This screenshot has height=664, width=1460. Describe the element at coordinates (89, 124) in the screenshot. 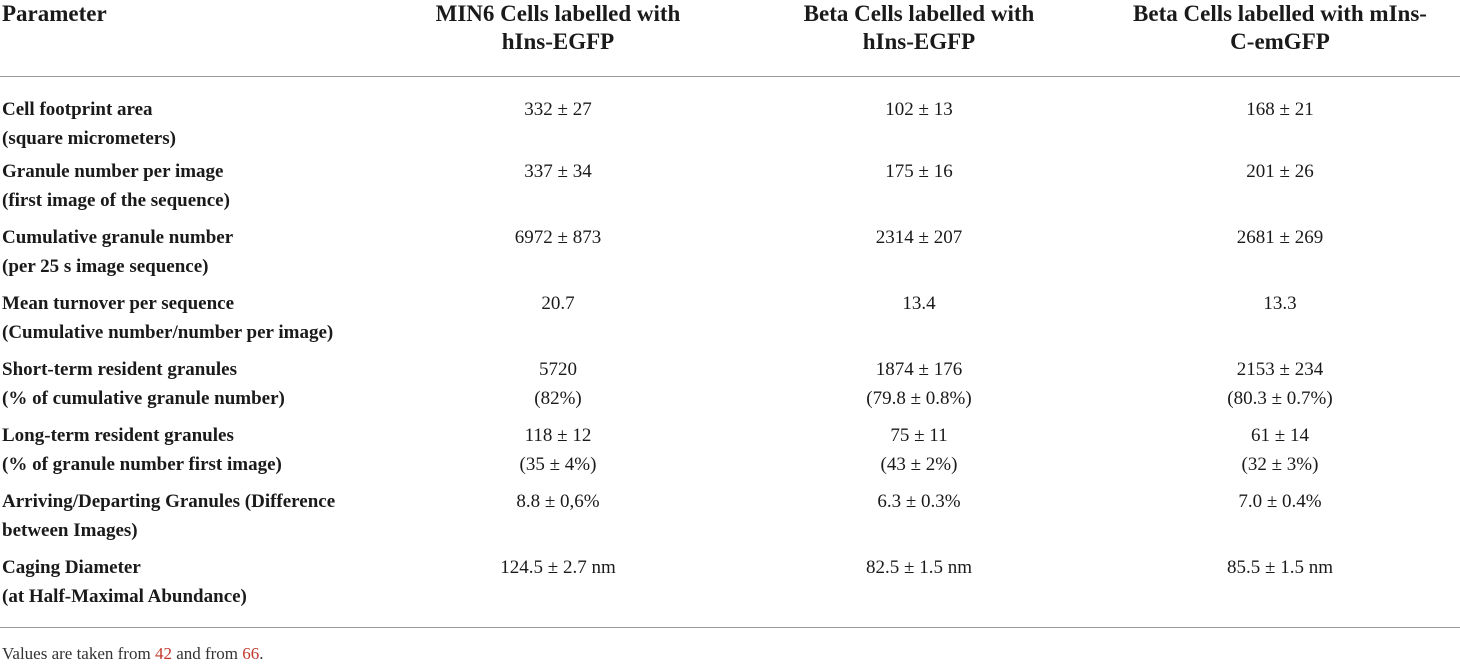

I see `parameter-cell: Cell footprint area (square micrometers)` at that location.